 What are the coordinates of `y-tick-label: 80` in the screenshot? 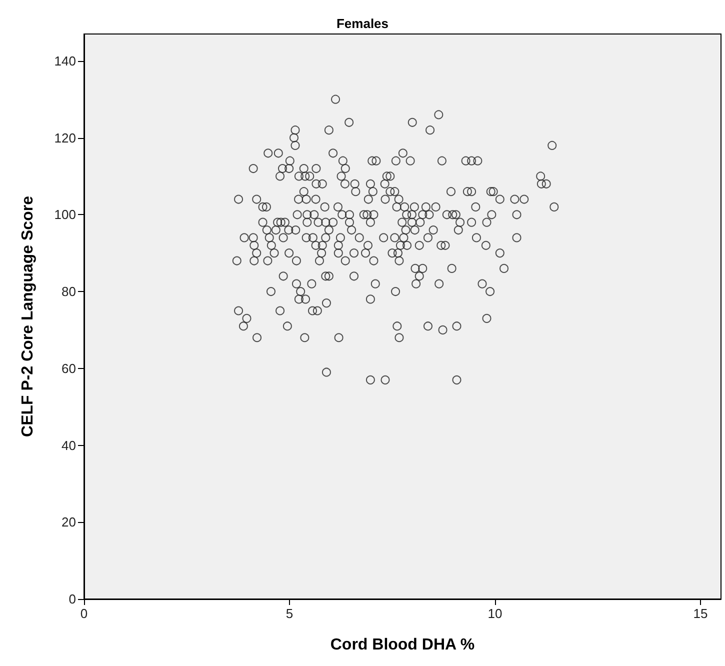 It's located at (69, 292).